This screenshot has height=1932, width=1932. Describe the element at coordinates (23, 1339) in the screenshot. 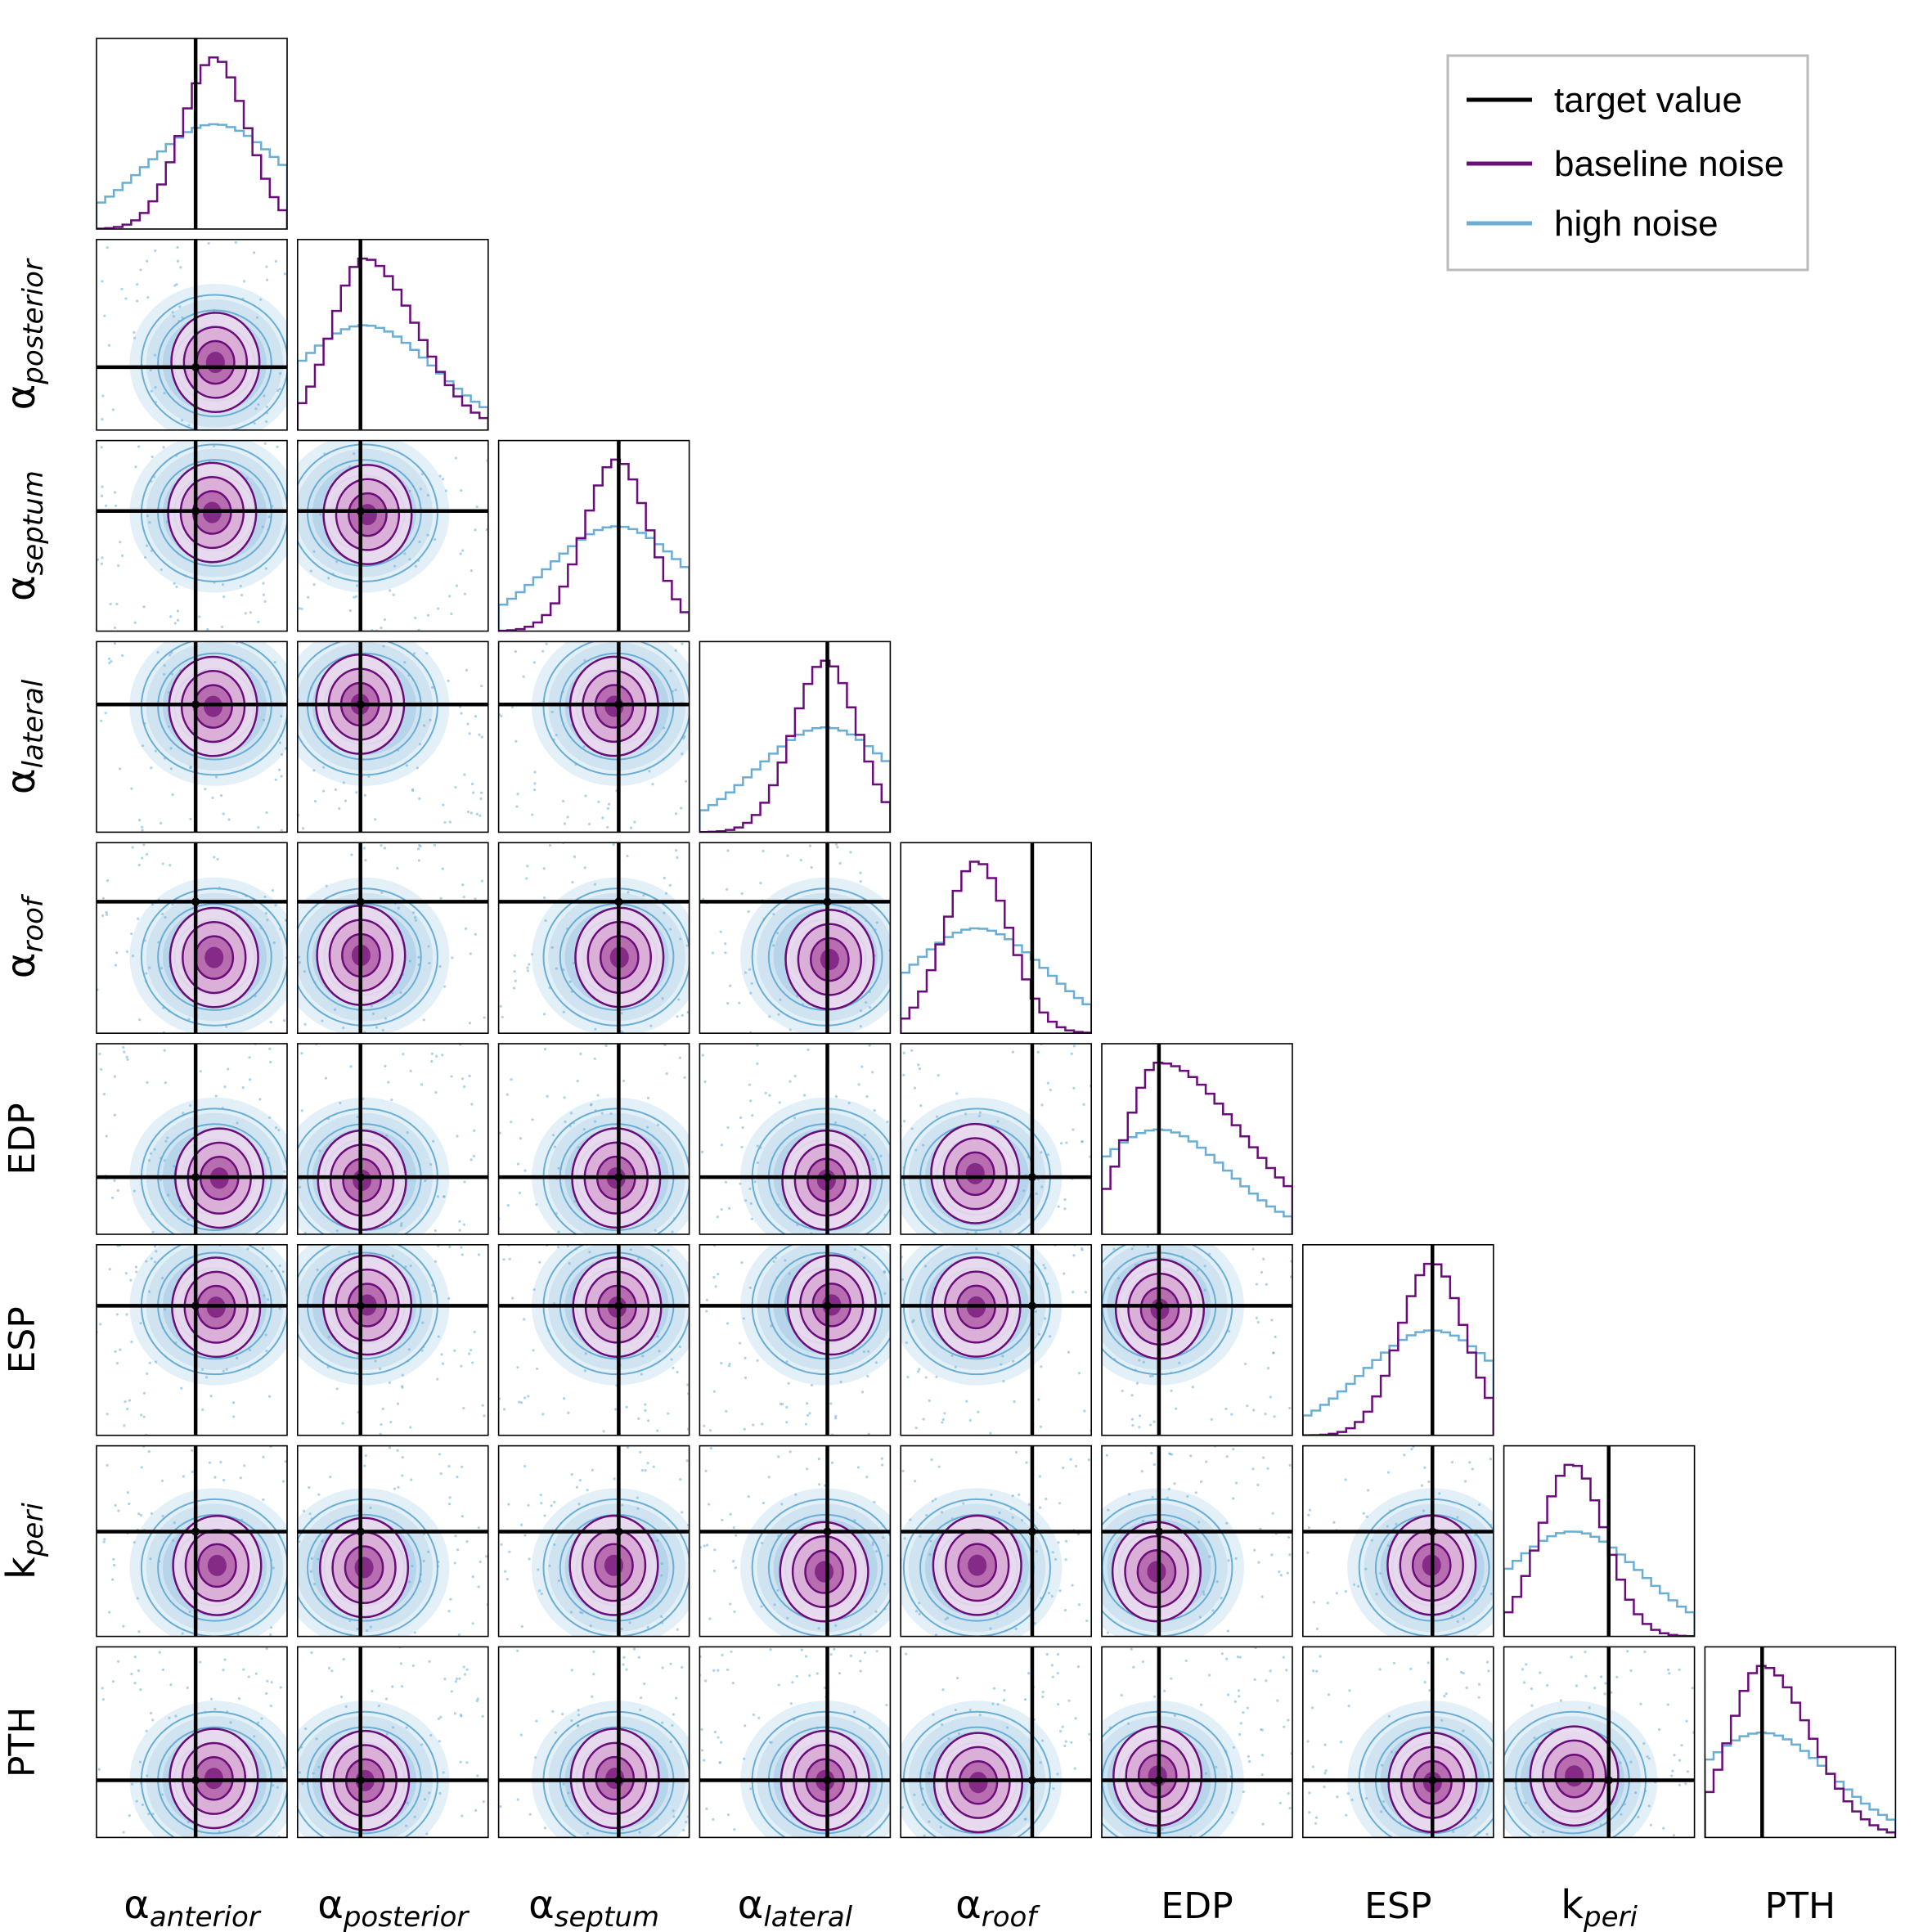

I see `y-label-ESP: ESP` at that location.